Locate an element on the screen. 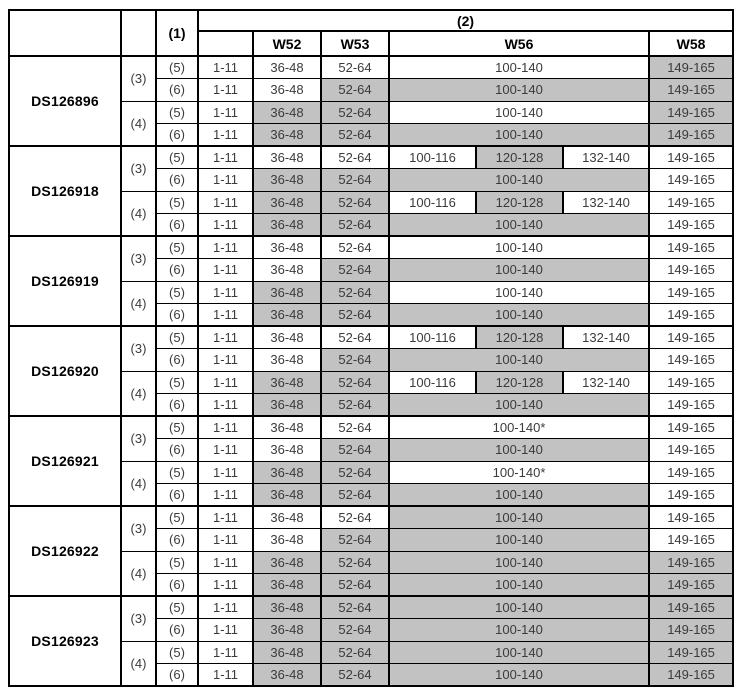 The image size is (740, 693). table-header: (1) (2) W52 W53 W56 W58 is located at coordinates (371, 33).